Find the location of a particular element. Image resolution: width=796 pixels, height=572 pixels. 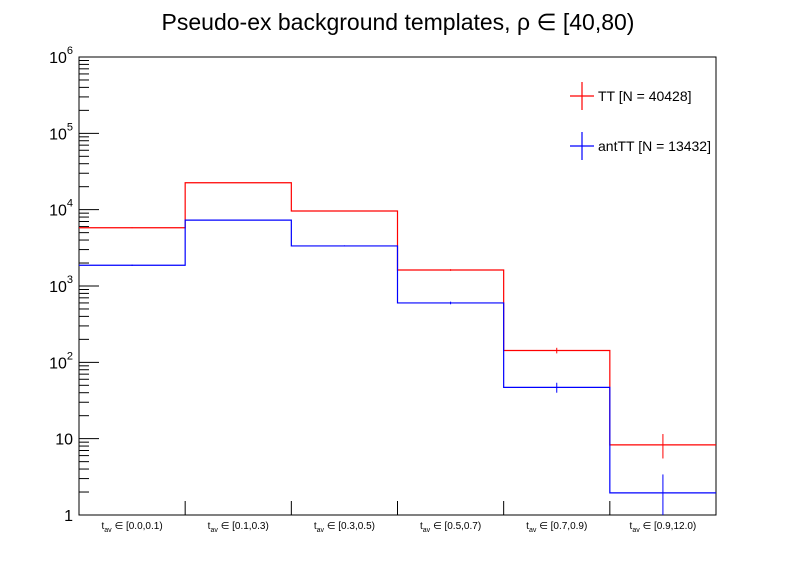

y-tick-base: 1 is located at coordinates (68, 516).